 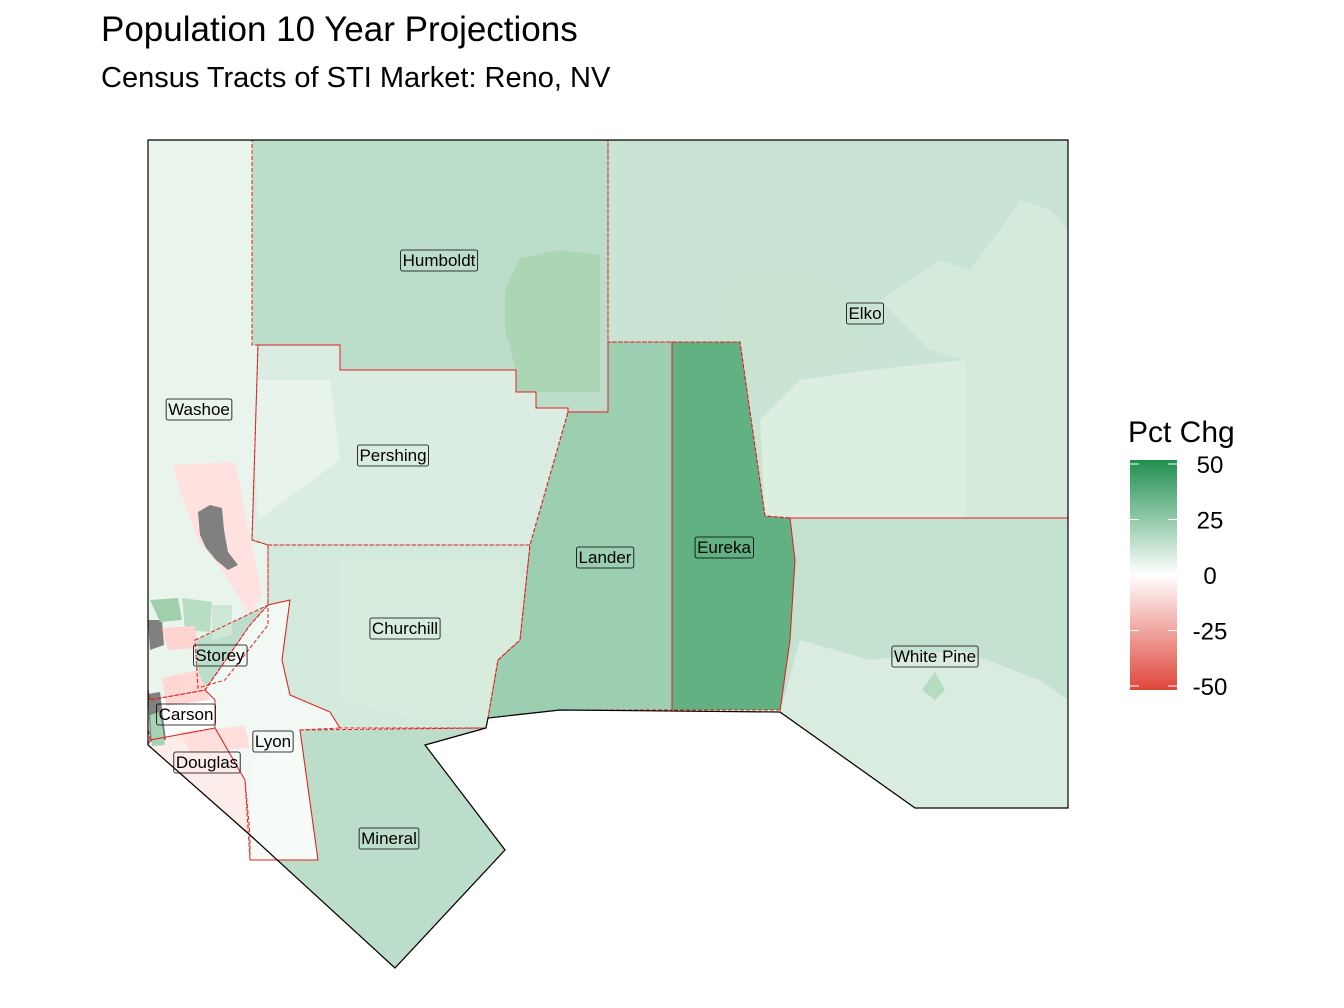 I want to click on tract-lyon-white, so click(x=284, y=800).